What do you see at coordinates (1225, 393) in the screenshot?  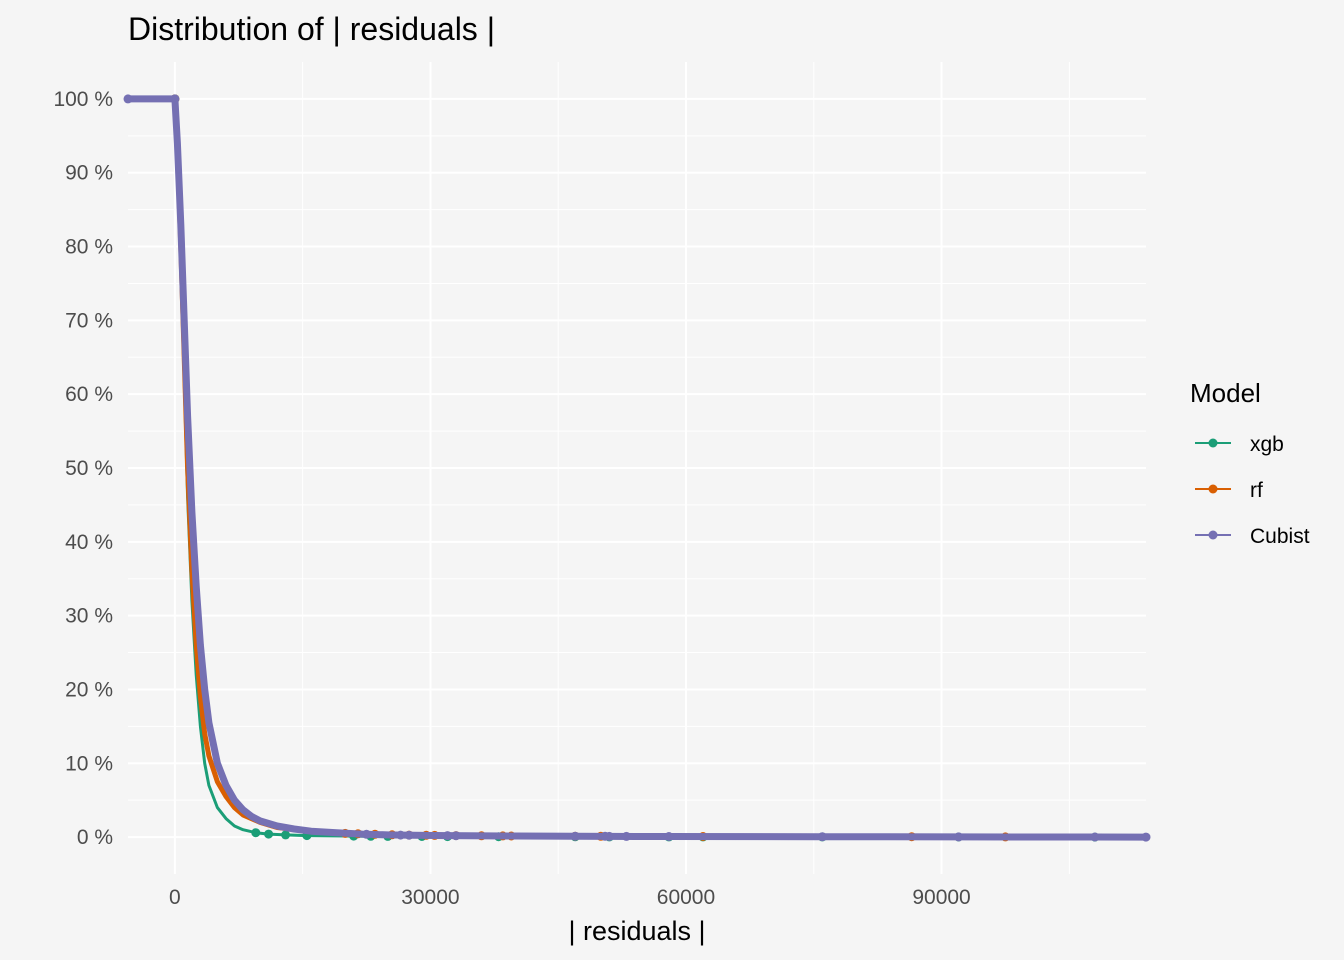 I see `legend-title: Model` at bounding box center [1225, 393].